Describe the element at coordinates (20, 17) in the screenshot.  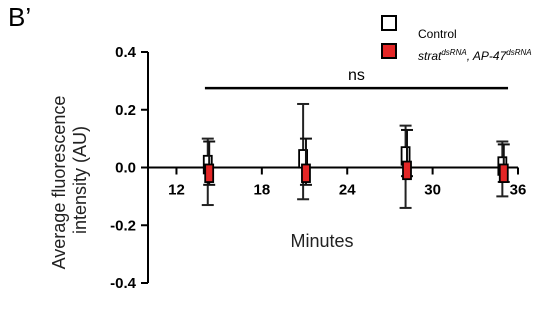
I see `panel-label: B’` at that location.